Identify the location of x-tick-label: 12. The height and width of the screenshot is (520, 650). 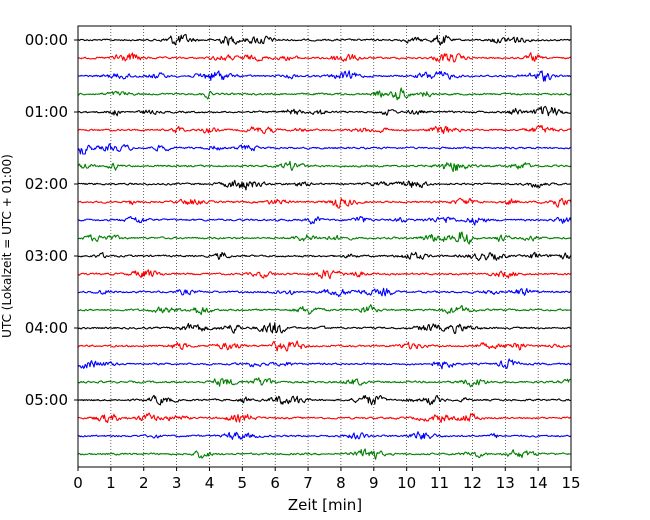
(472, 483).